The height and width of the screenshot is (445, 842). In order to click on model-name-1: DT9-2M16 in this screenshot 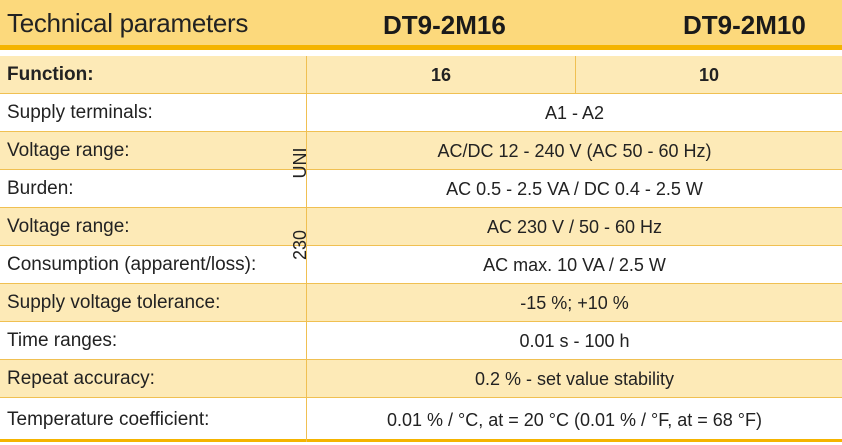, I will do `click(444, 25)`.